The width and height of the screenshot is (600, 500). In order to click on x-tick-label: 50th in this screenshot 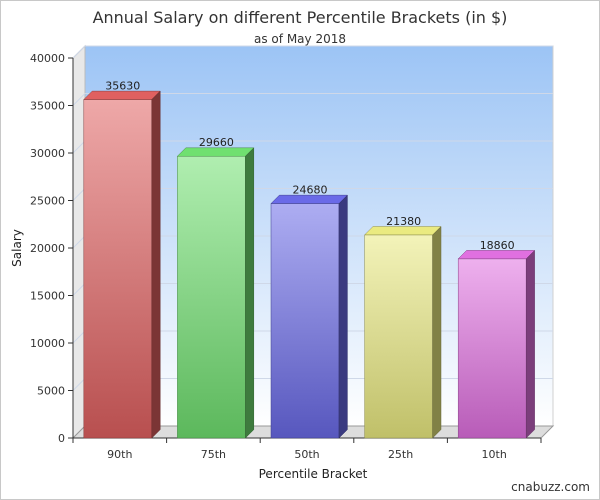, I will do `click(306, 454)`.